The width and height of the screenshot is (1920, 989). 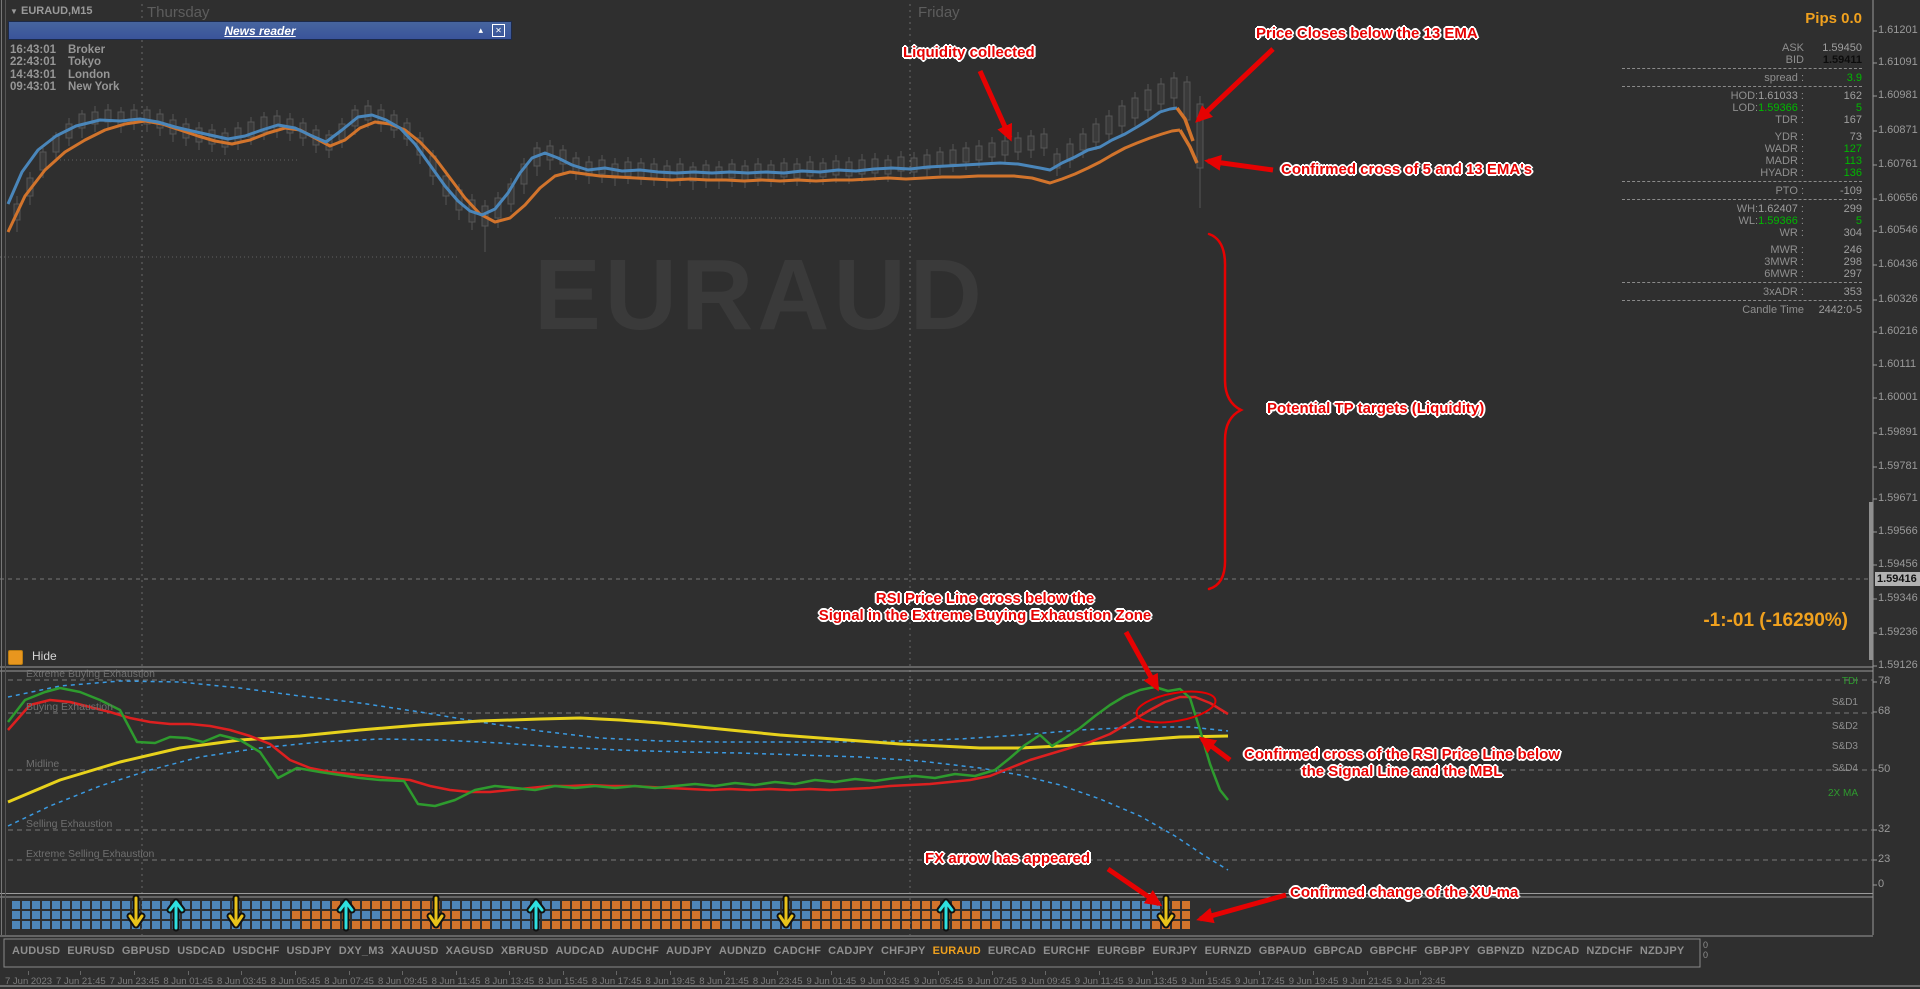 What do you see at coordinates (797, 951) in the screenshot?
I see `symbol-tab-cadchf: CADCHF` at bounding box center [797, 951].